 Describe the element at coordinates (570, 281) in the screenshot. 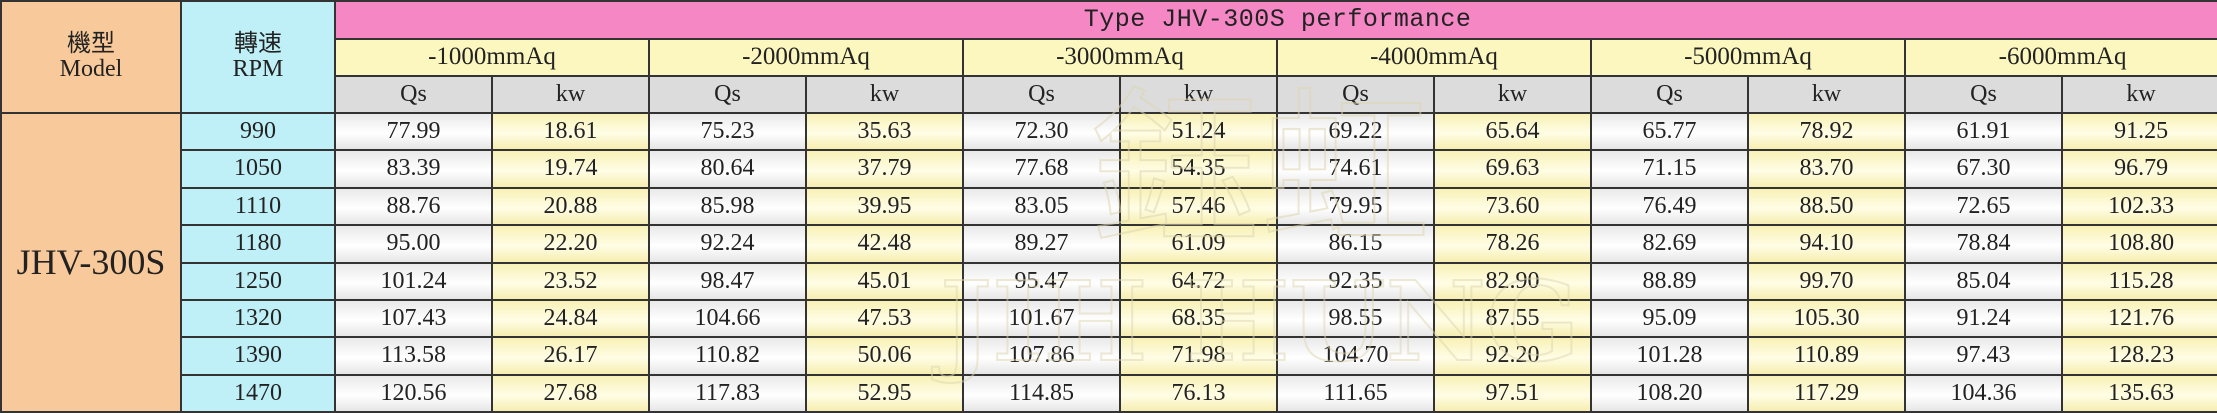

I see `kw-cell: 23.52` at that location.